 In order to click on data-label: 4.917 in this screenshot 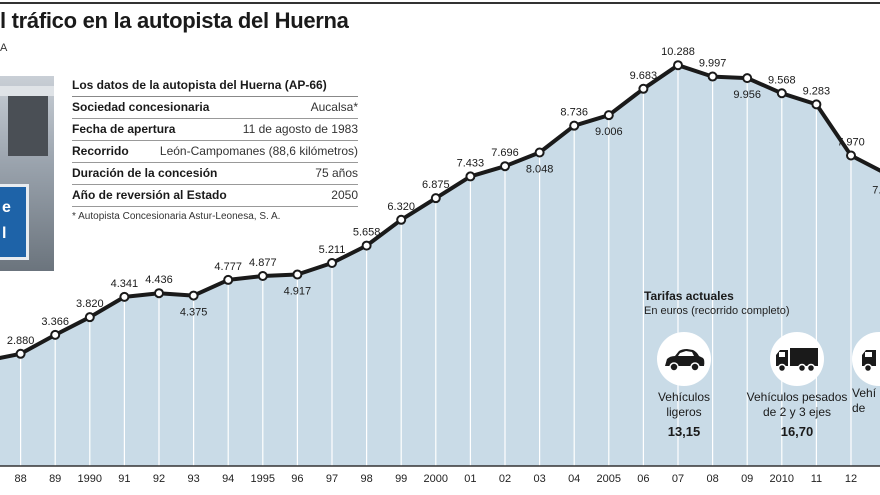, I will do `click(298, 291)`.